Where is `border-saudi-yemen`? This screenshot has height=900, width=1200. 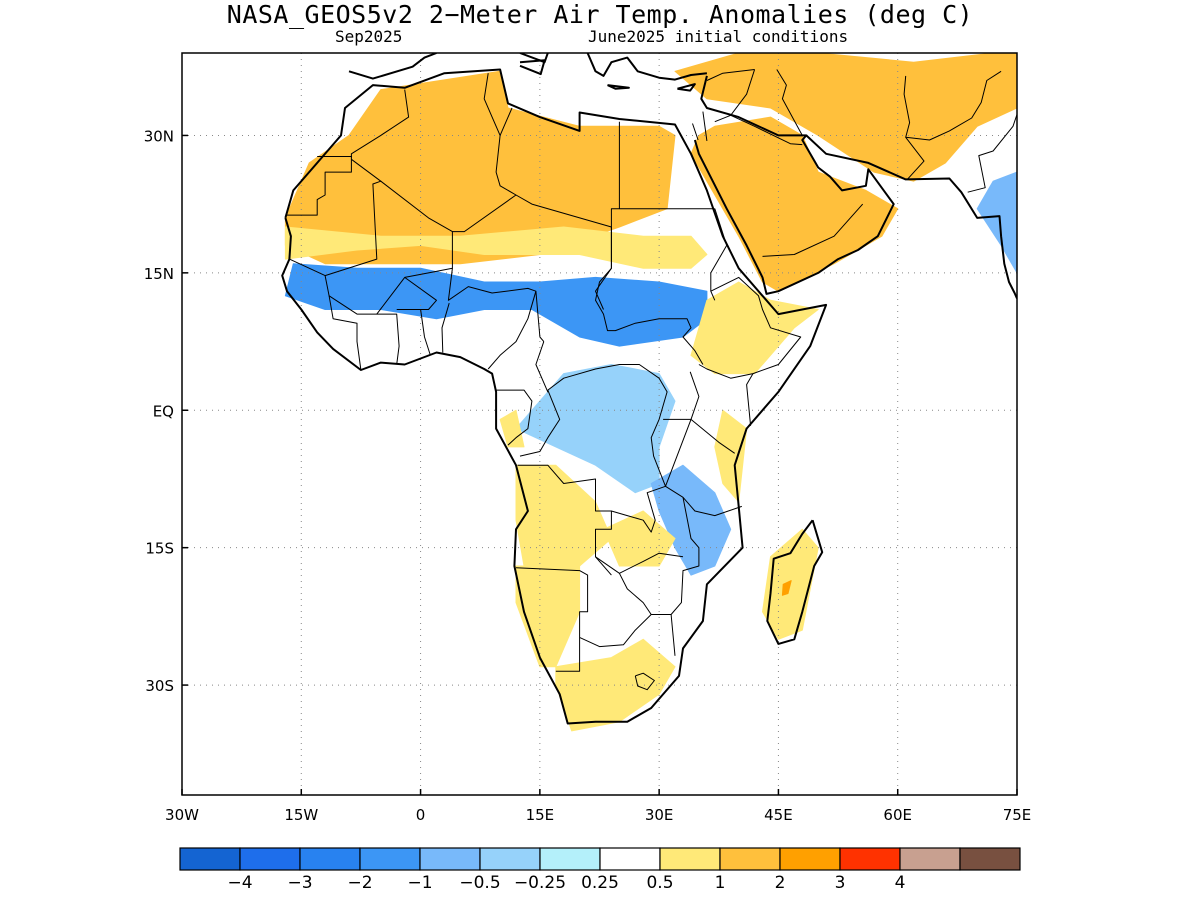
border-saudi-yemen is located at coordinates (813, 230).